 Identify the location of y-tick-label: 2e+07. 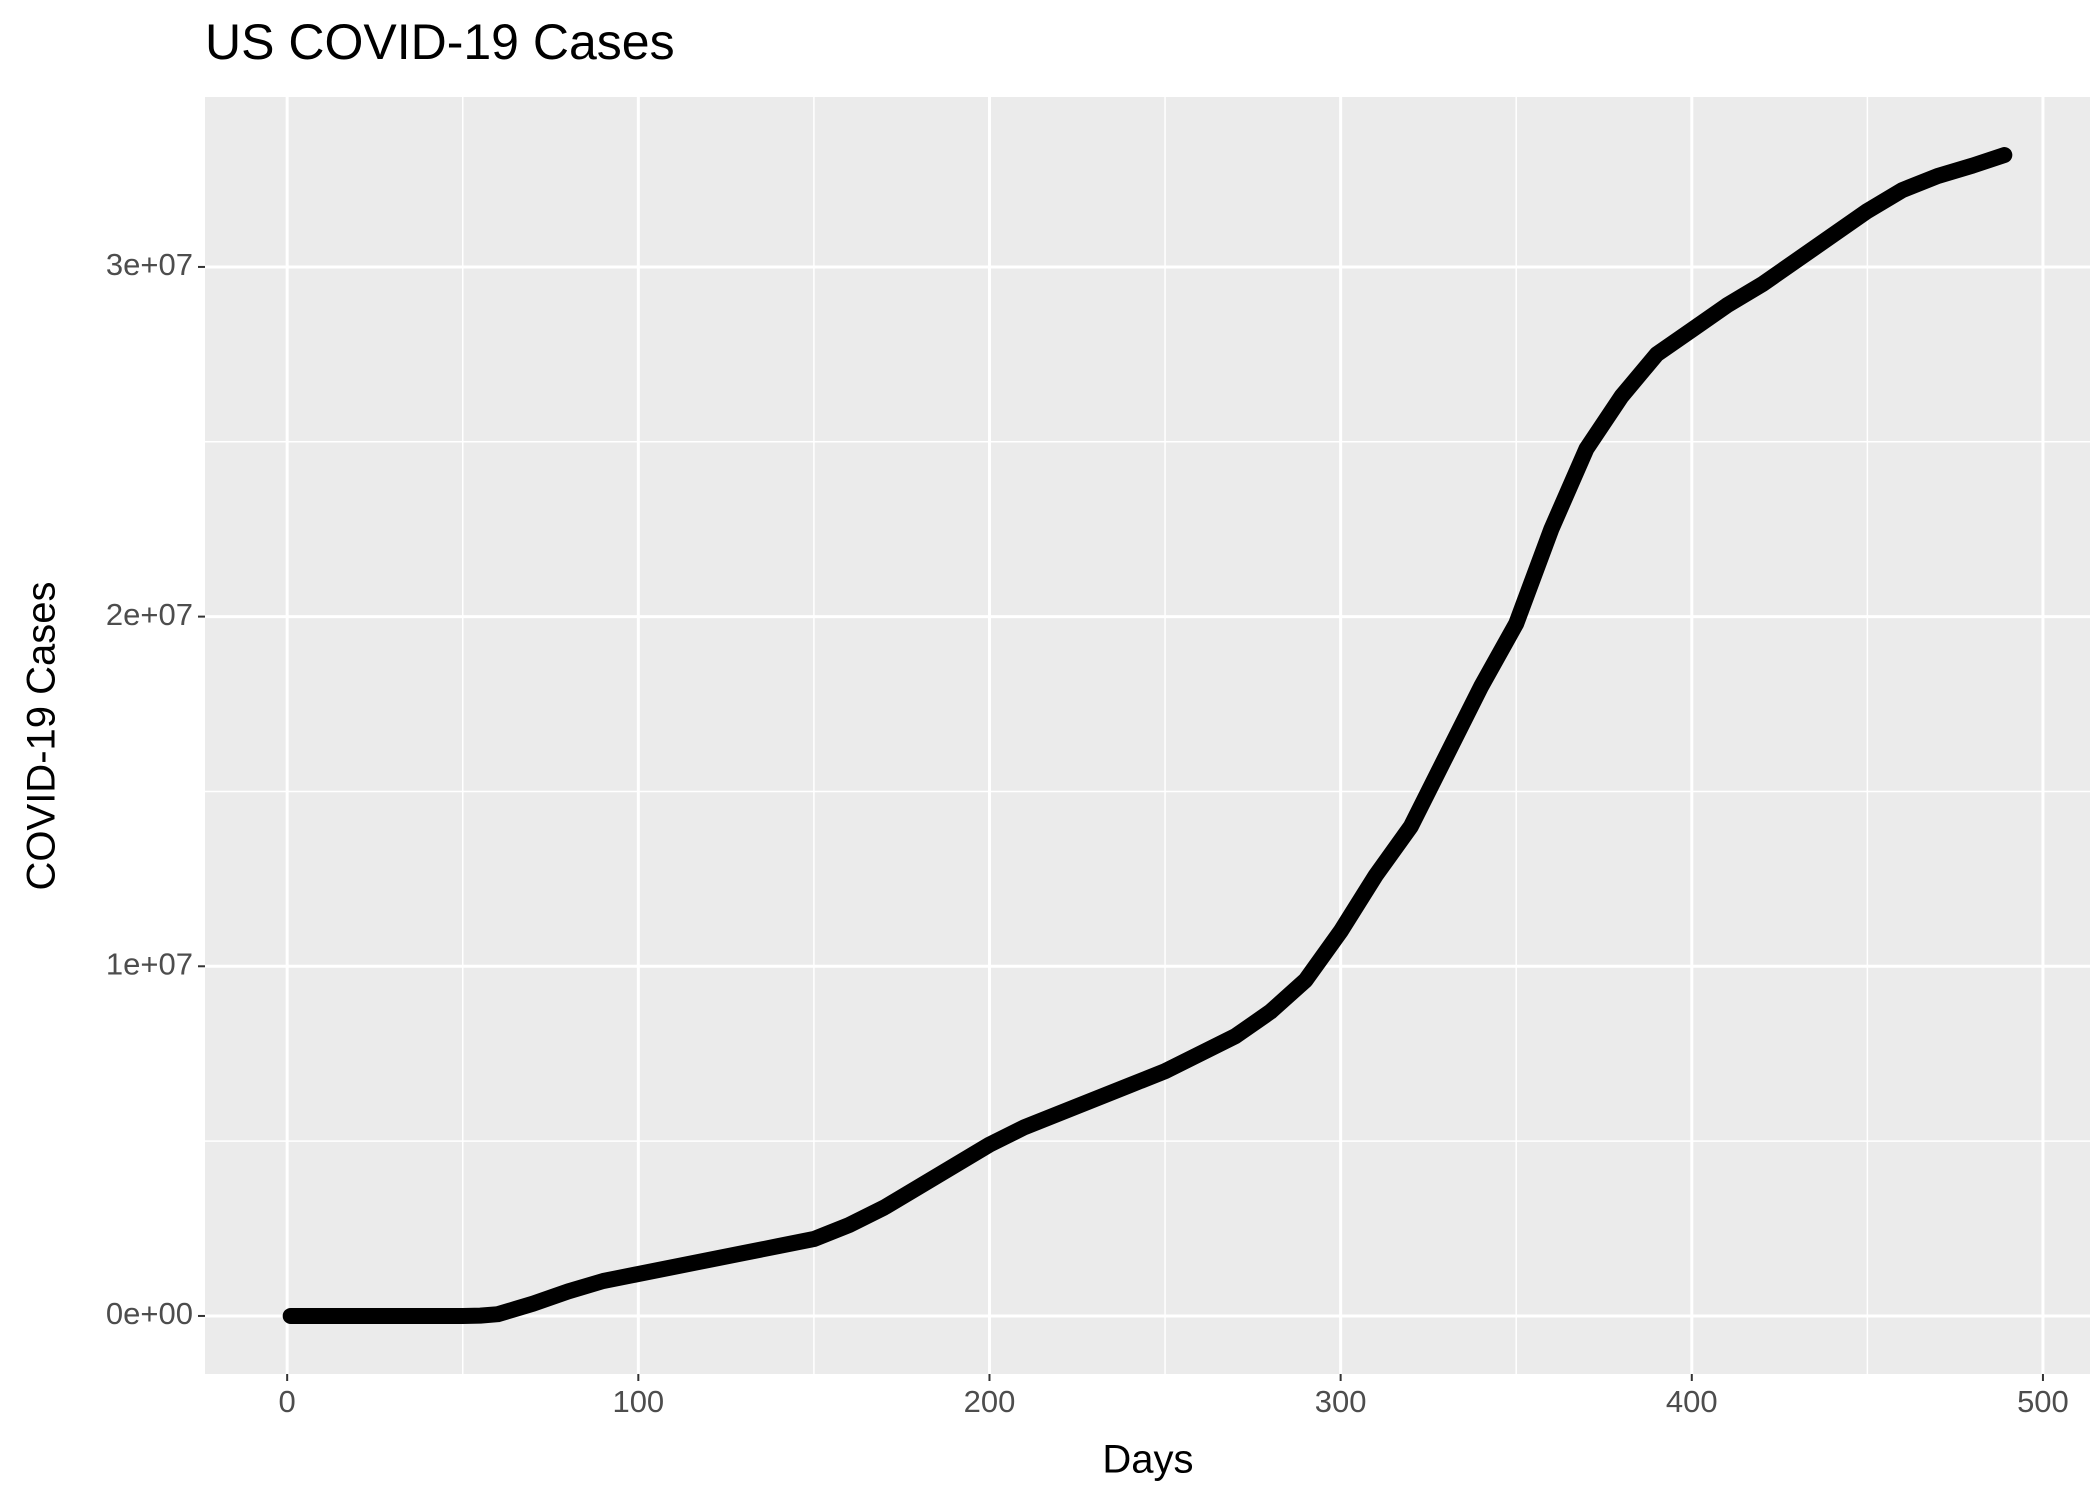
(149, 614).